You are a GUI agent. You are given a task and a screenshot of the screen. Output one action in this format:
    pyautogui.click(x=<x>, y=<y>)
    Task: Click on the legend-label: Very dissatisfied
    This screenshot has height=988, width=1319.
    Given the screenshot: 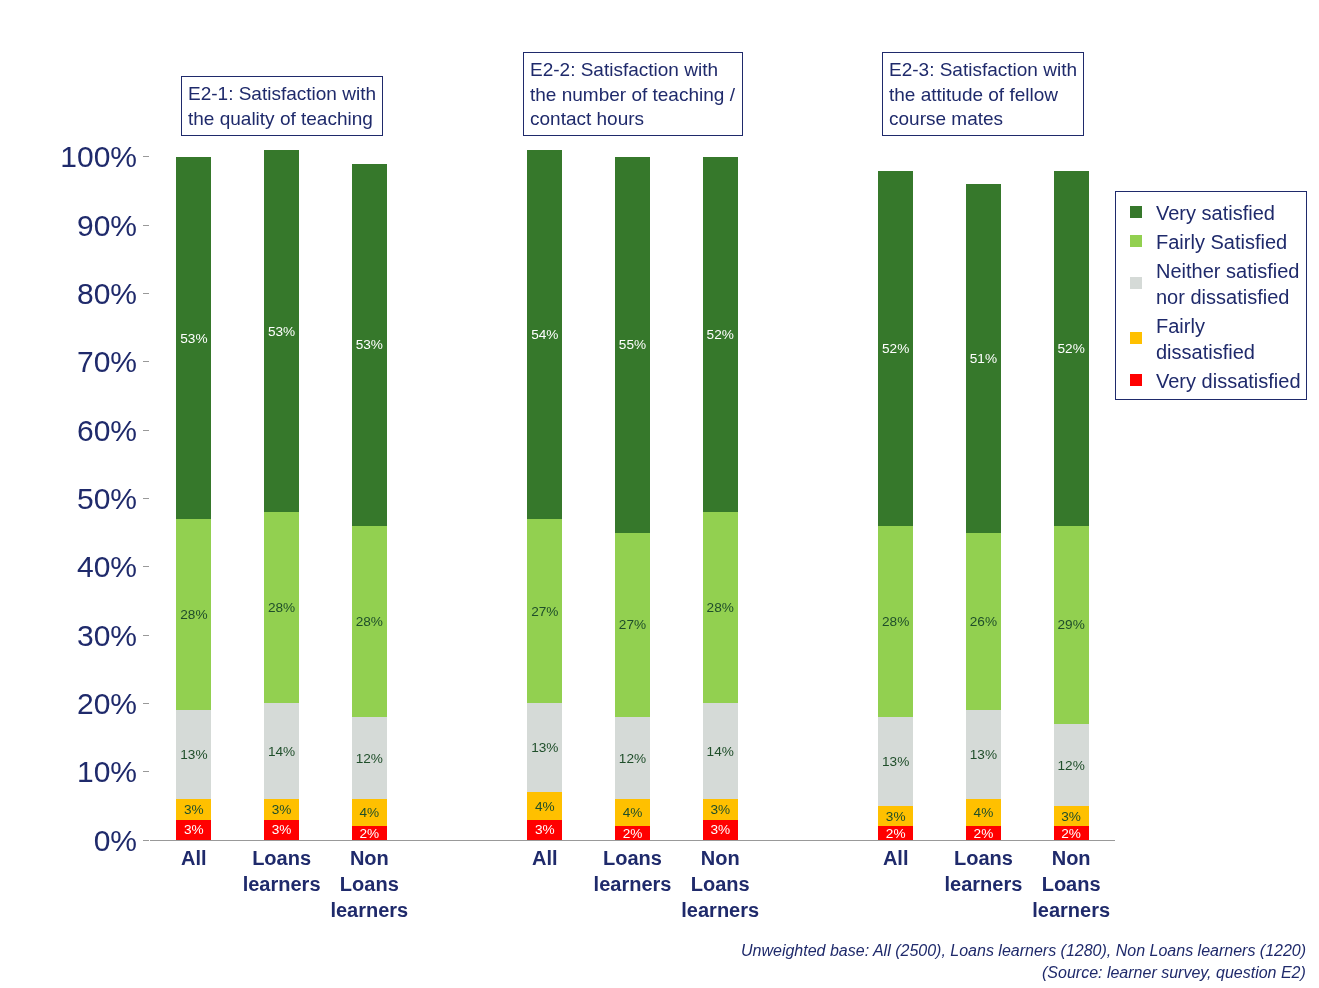 What is the action you would take?
    pyautogui.click(x=1228, y=380)
    